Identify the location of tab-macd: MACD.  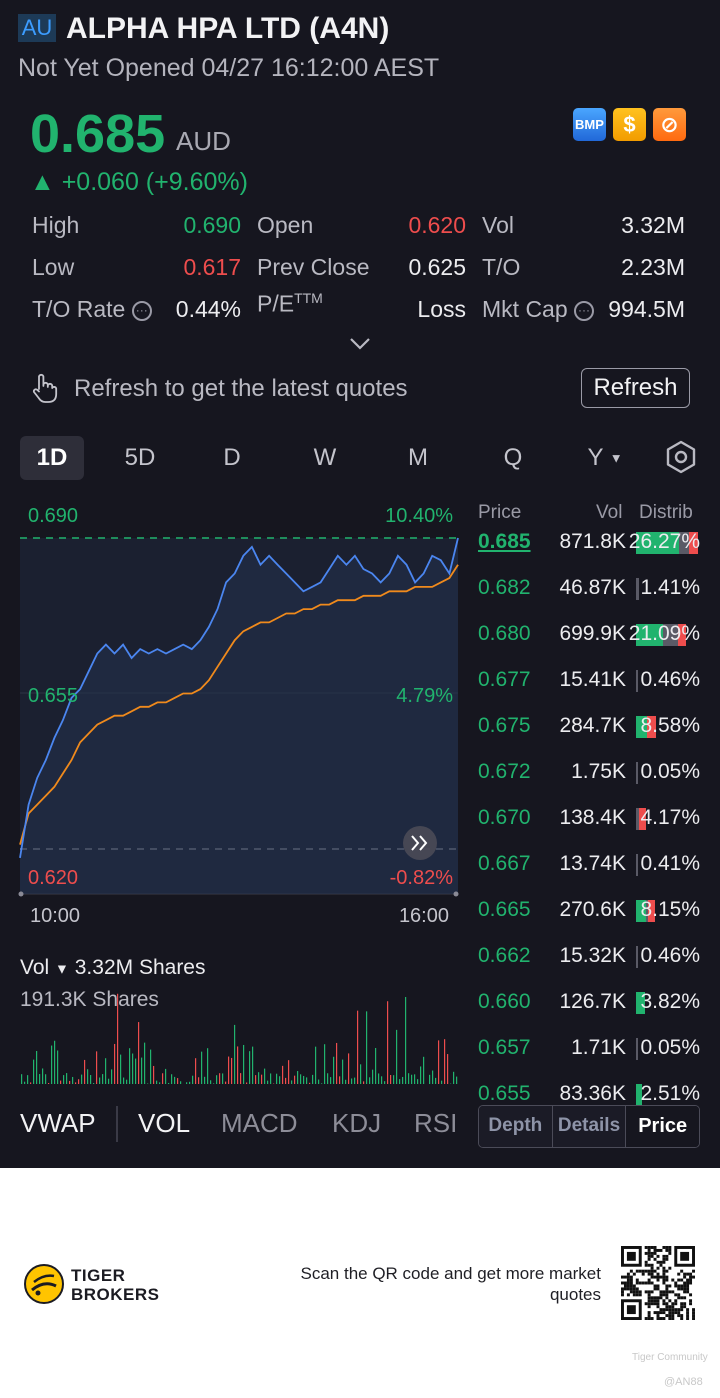
(259, 1123).